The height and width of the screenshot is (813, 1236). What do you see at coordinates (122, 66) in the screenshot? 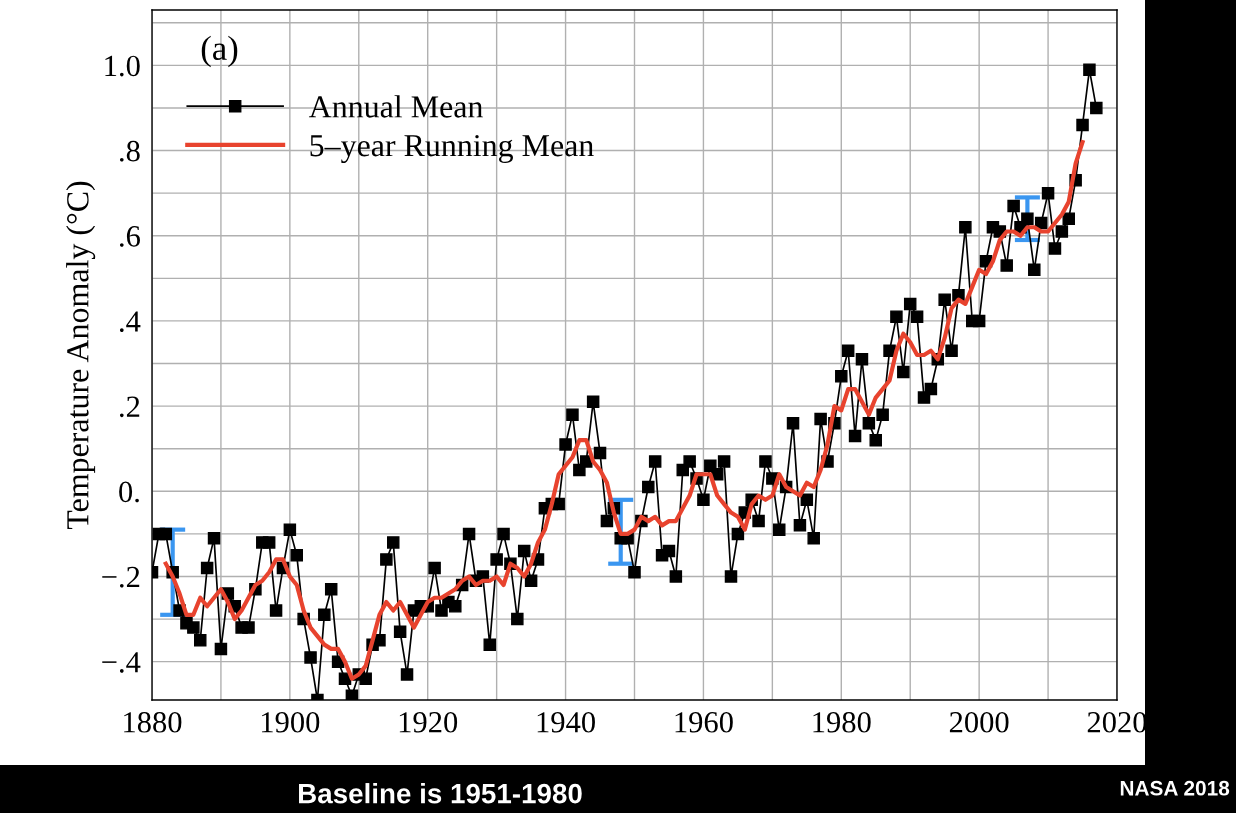
I see `y-tick-label: 1.0` at bounding box center [122, 66].